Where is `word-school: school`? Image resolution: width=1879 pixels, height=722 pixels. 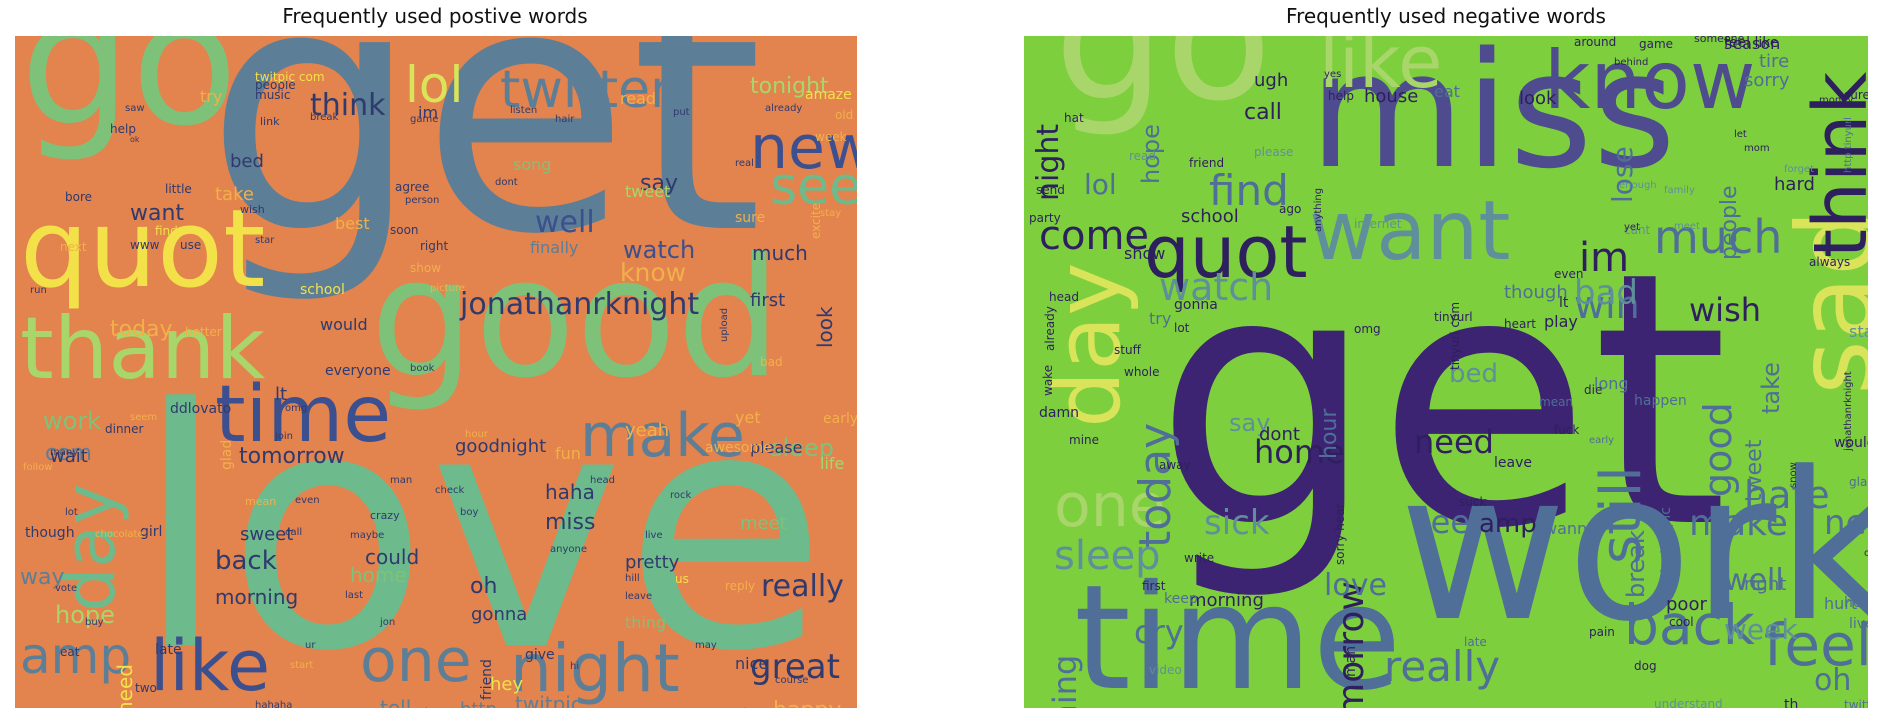
word-school: school is located at coordinates (1210, 216).